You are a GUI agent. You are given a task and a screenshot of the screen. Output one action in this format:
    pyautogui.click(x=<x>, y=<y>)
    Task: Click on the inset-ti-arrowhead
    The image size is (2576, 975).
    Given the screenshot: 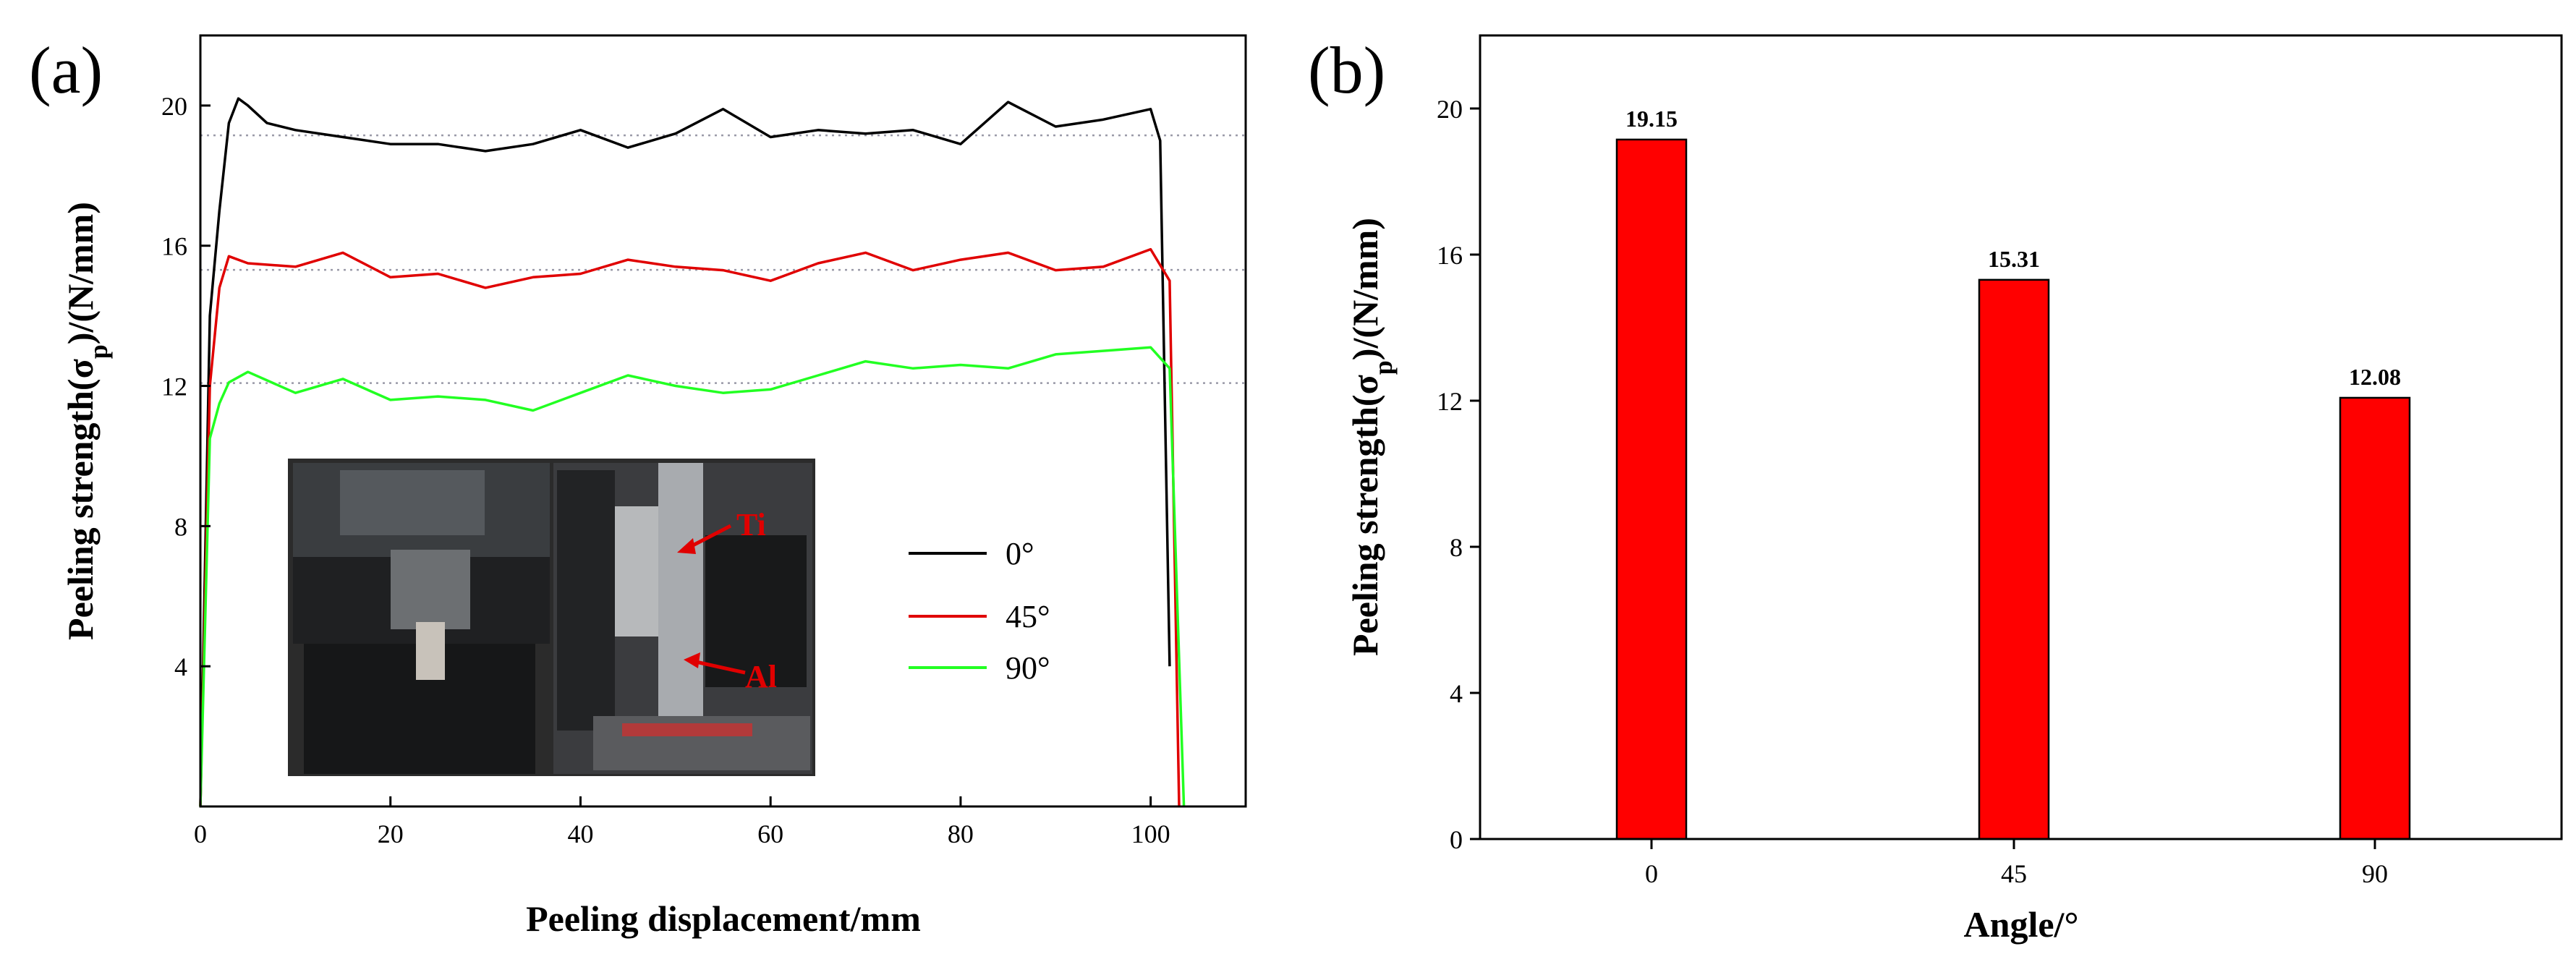 What is the action you would take?
    pyautogui.click(x=686, y=546)
    